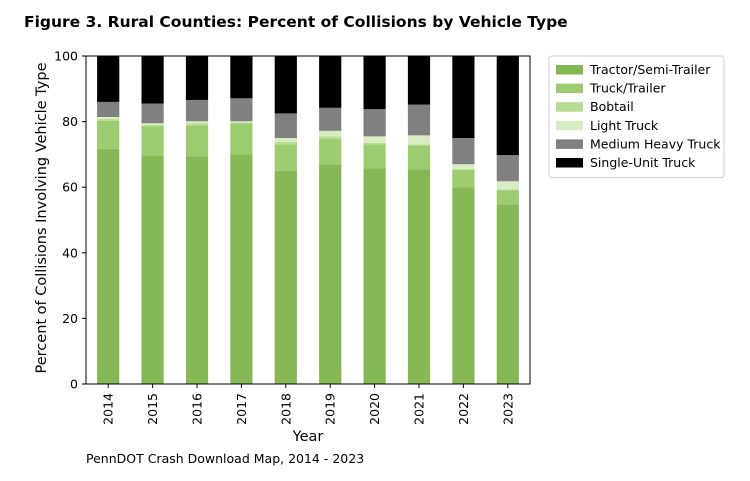 The image size is (750, 481). Describe the element at coordinates (225, 458) in the screenshot. I see `source-note: PennDOT Crash Download Map, 2014 - 2023` at that location.